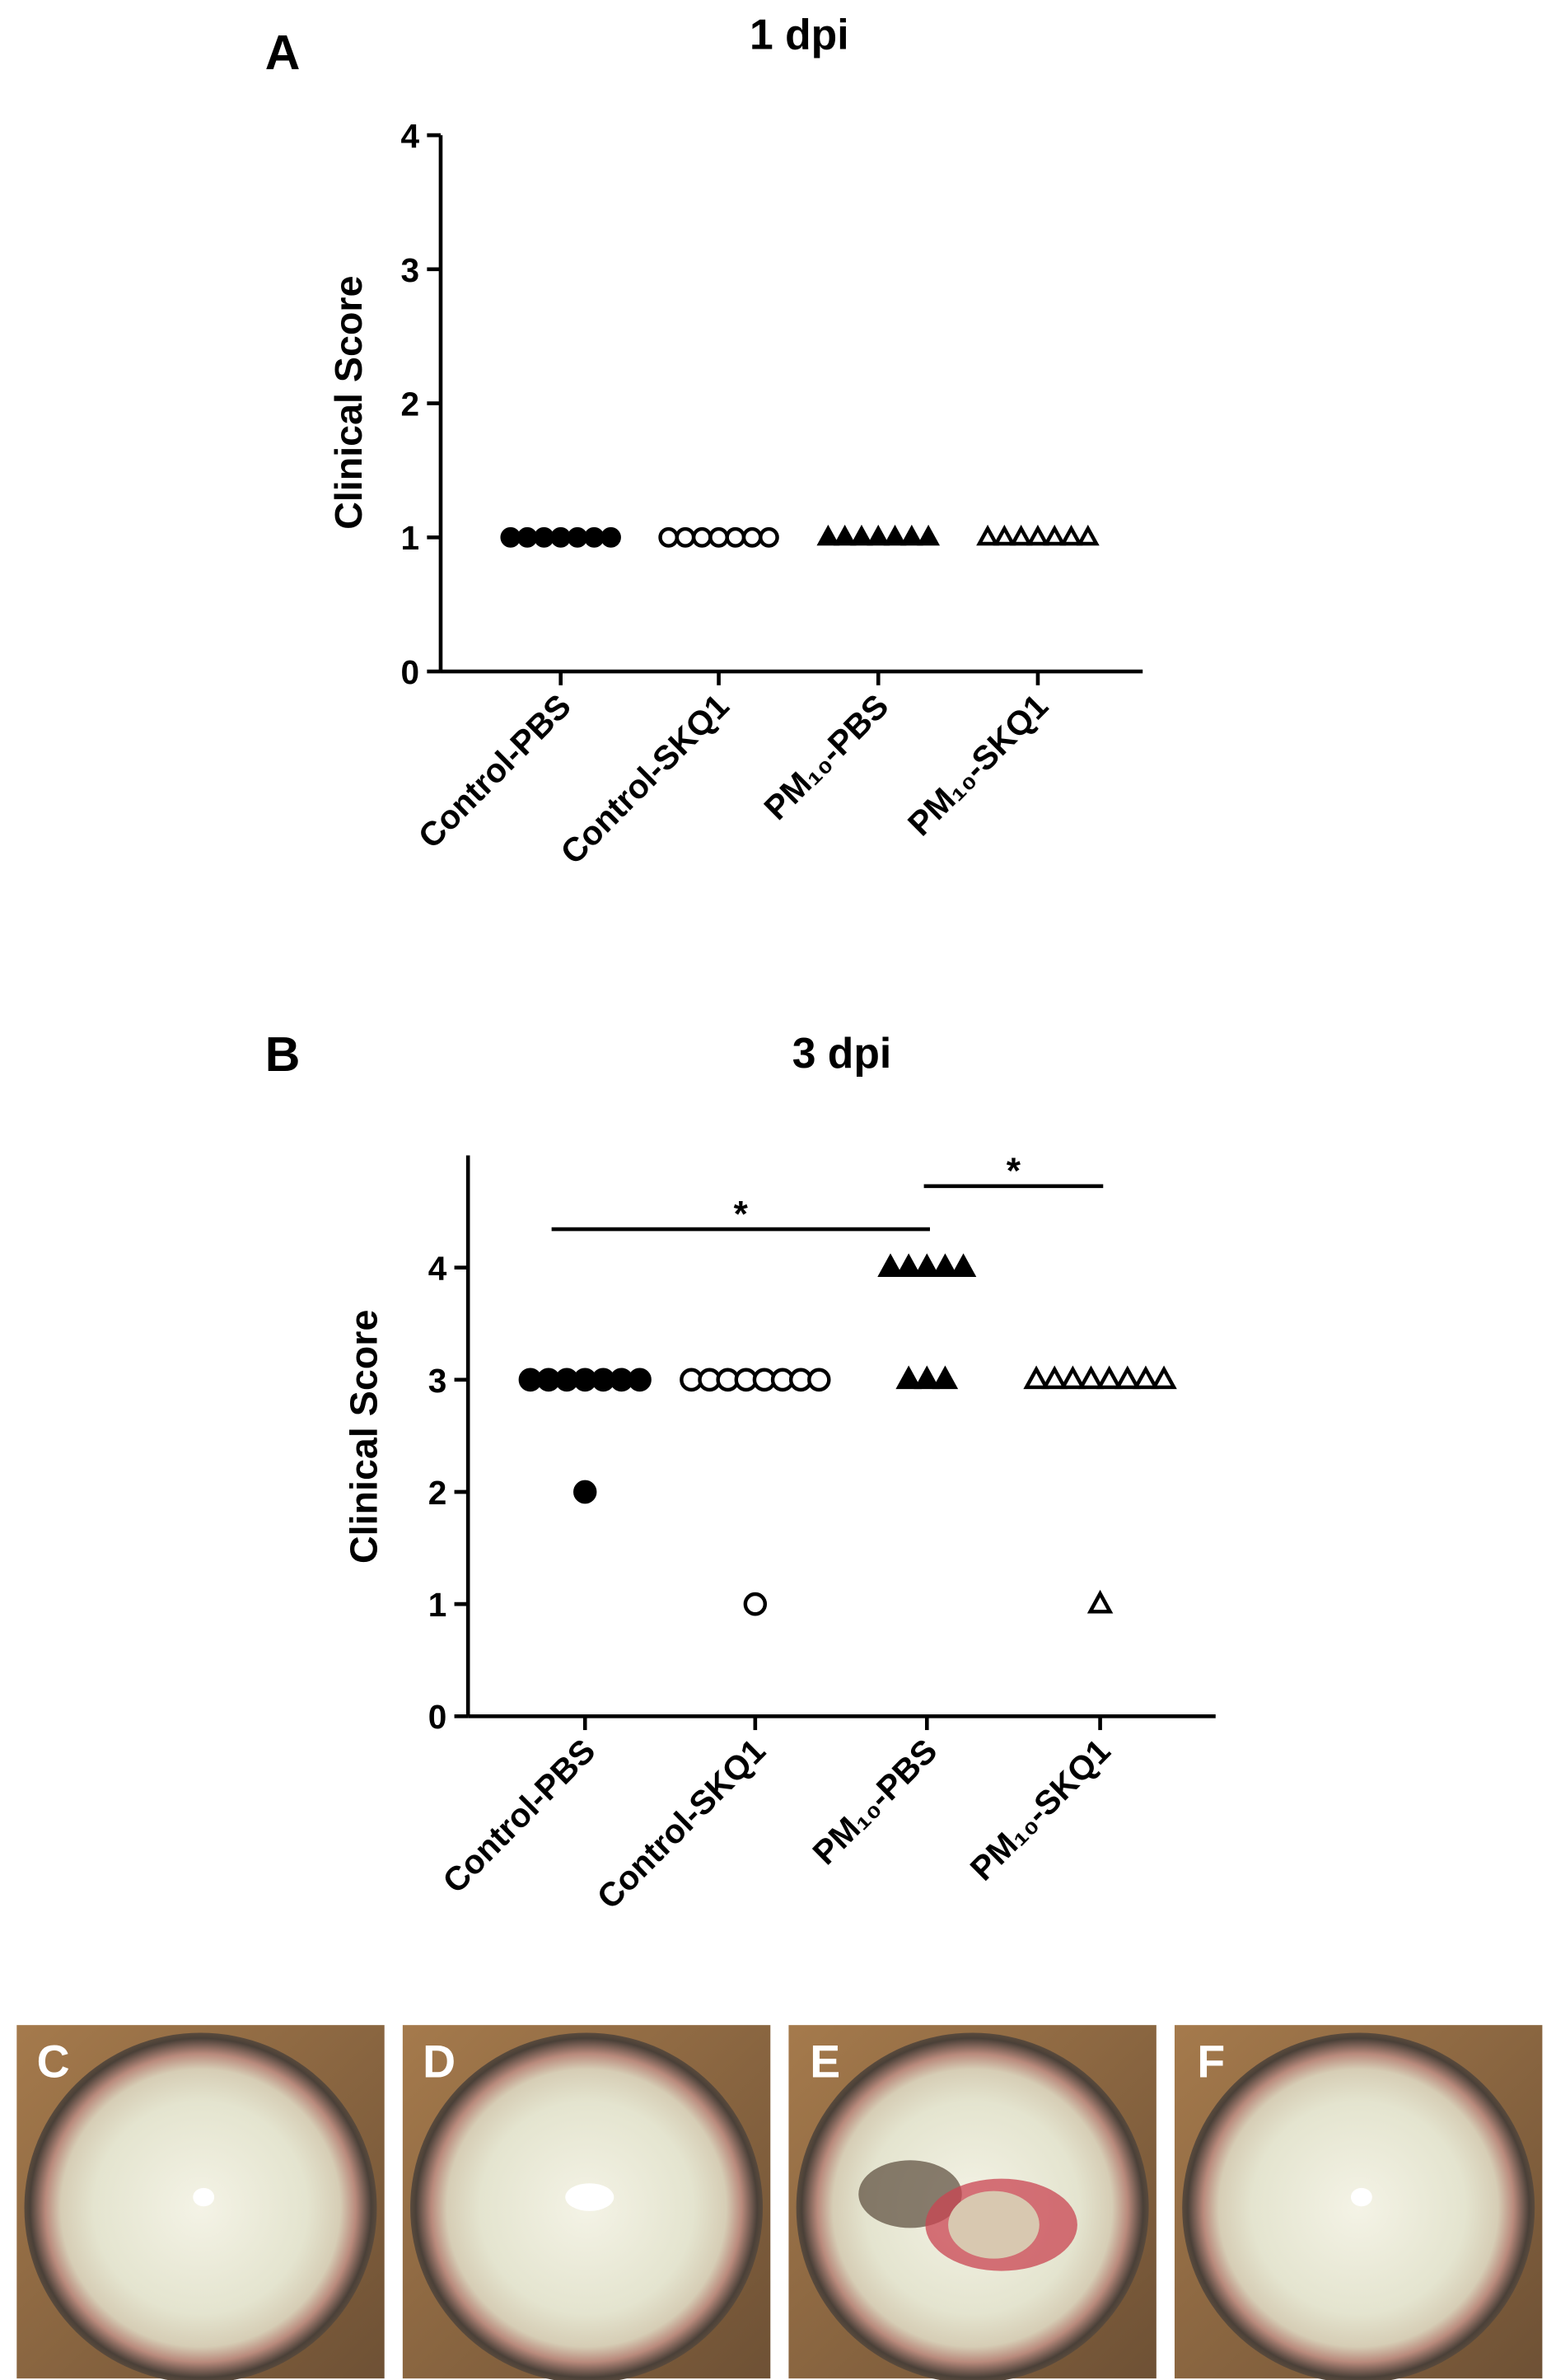  Describe the element at coordinates (994, 2225) in the screenshot. I see `lesion-core` at that location.